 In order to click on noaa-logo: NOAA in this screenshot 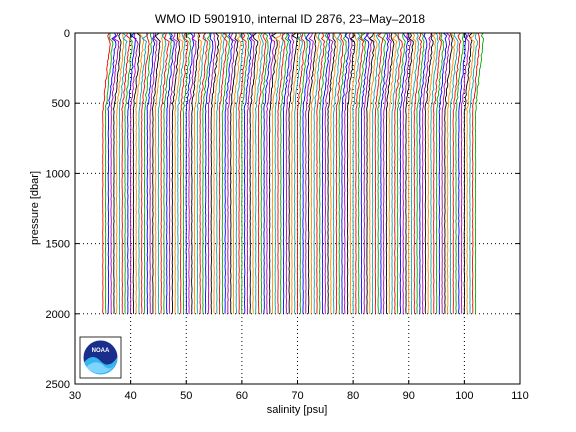, I will do `click(100, 357)`.